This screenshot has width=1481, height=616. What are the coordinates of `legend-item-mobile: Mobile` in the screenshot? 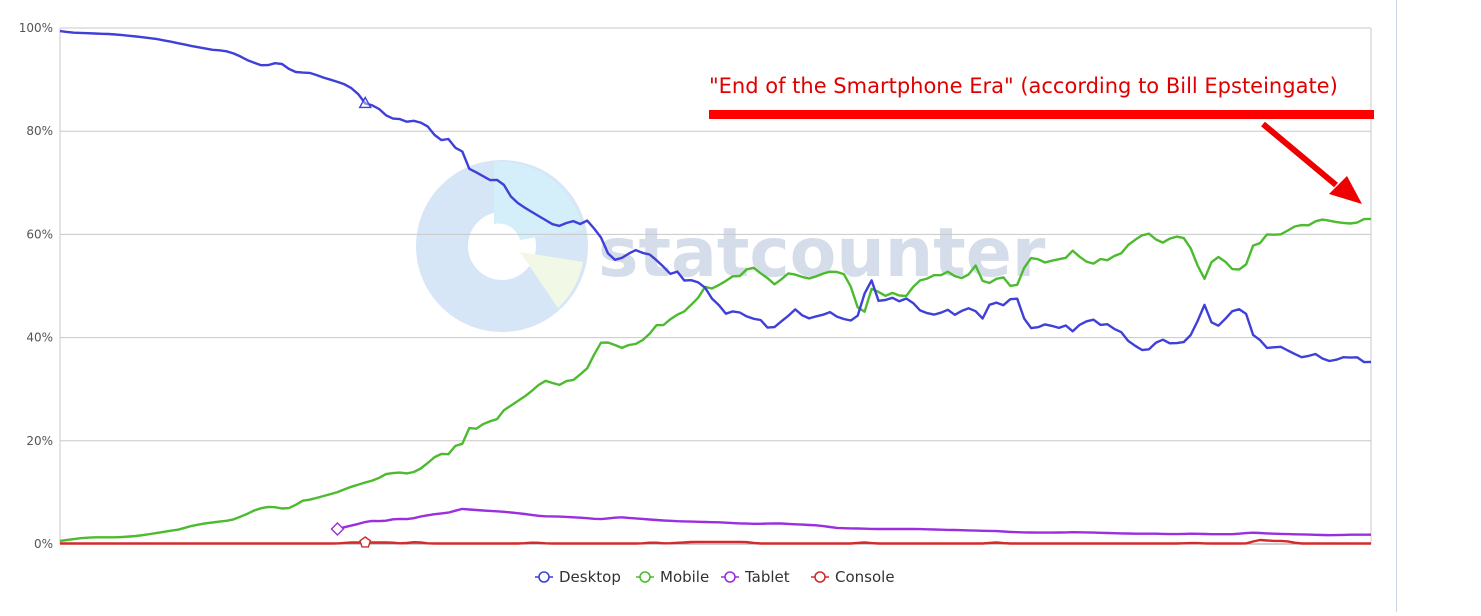 It's located at (672, 577).